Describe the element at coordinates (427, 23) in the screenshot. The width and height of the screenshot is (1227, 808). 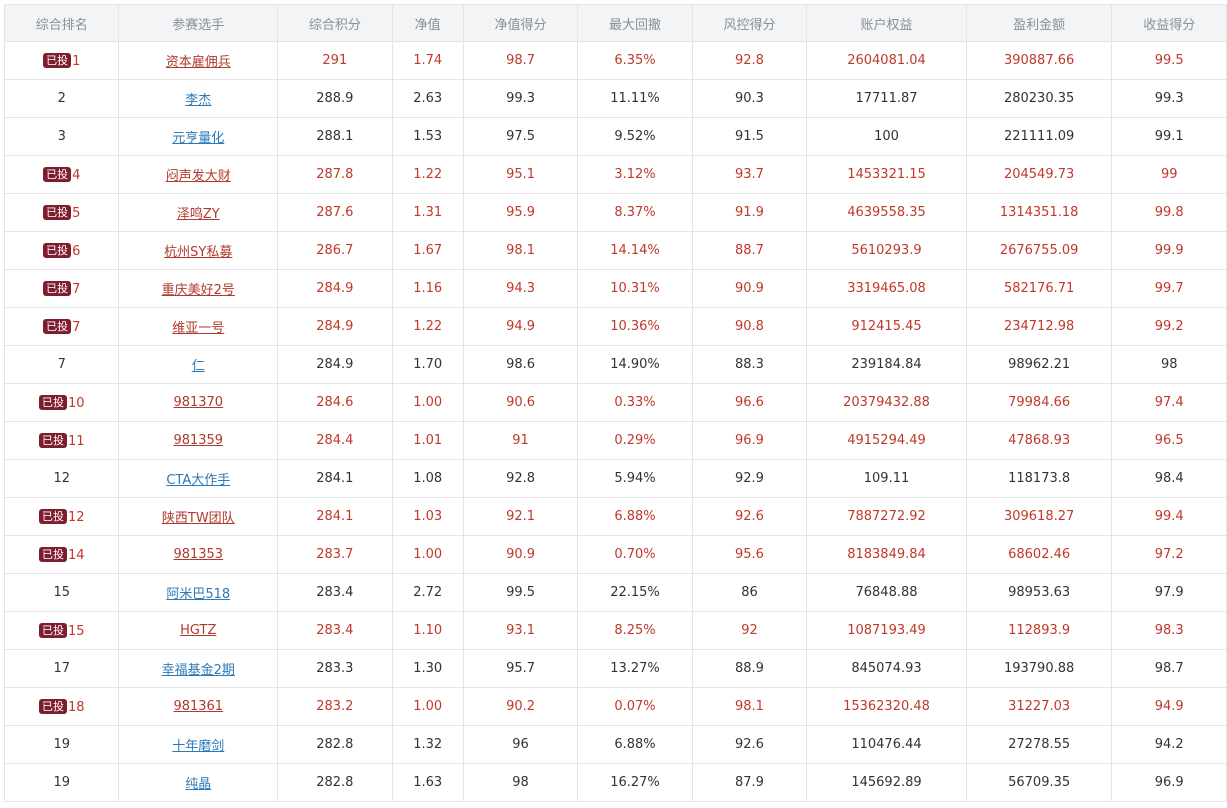
I see `header-nav: 净值` at that location.